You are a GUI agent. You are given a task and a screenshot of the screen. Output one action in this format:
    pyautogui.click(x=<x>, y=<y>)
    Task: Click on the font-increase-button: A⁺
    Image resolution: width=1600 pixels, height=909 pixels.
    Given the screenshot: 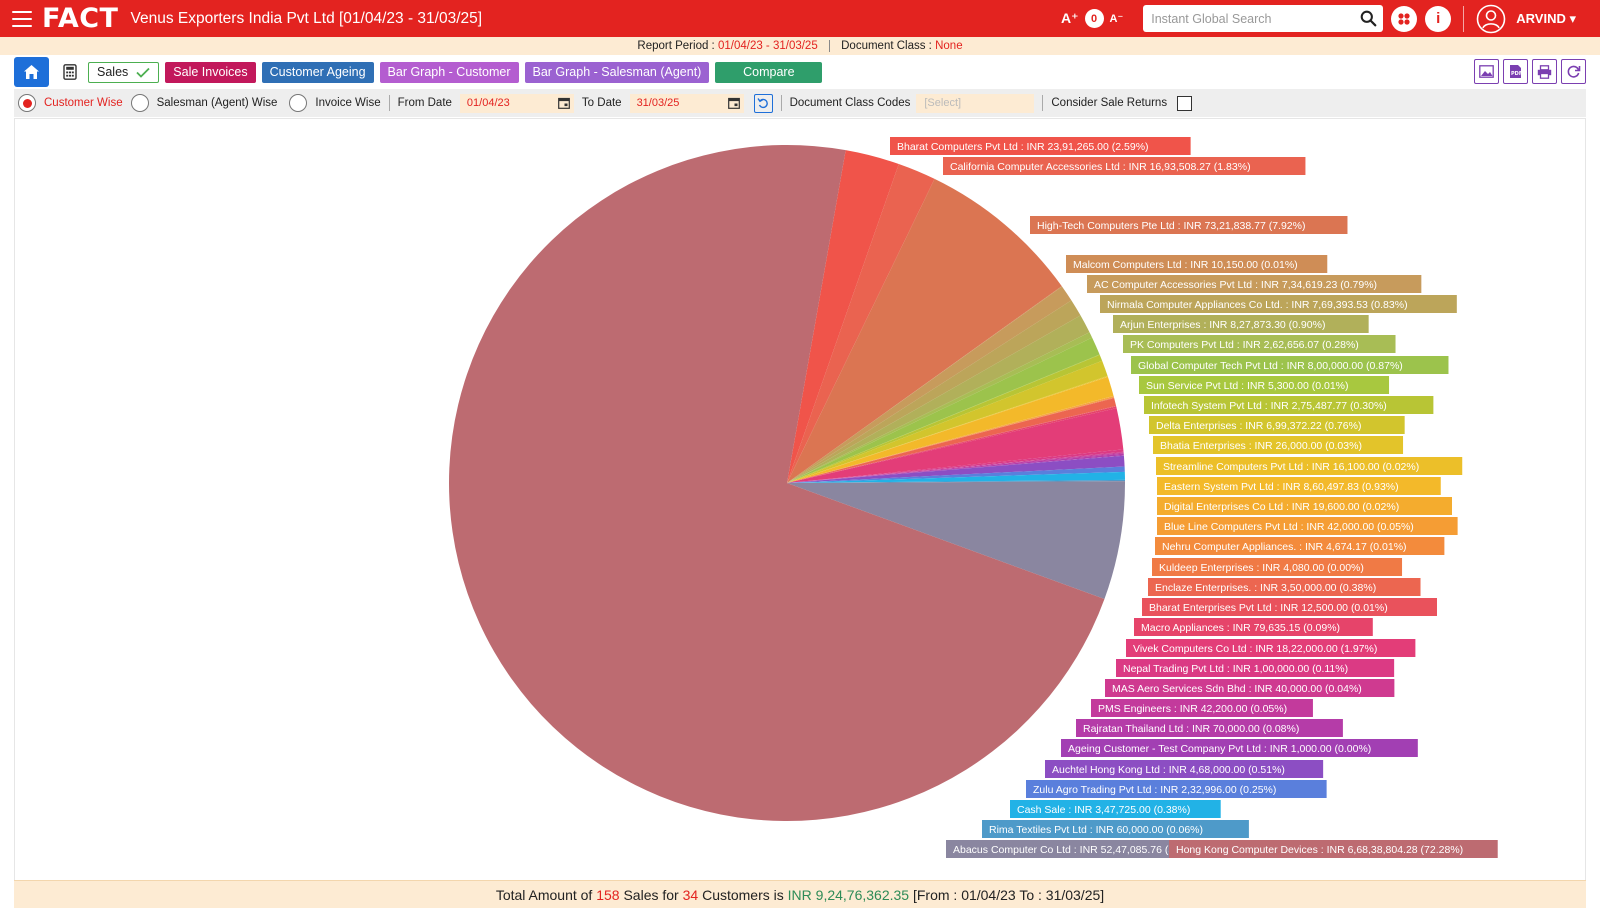 What is the action you would take?
    pyautogui.click(x=1070, y=18)
    